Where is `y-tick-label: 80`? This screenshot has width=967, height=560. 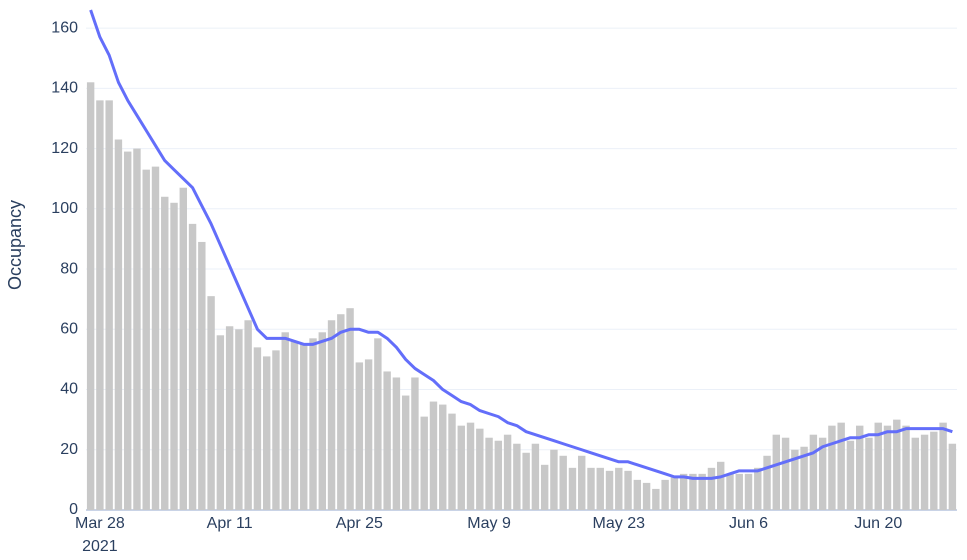
y-tick-label: 80 is located at coordinates (69, 268).